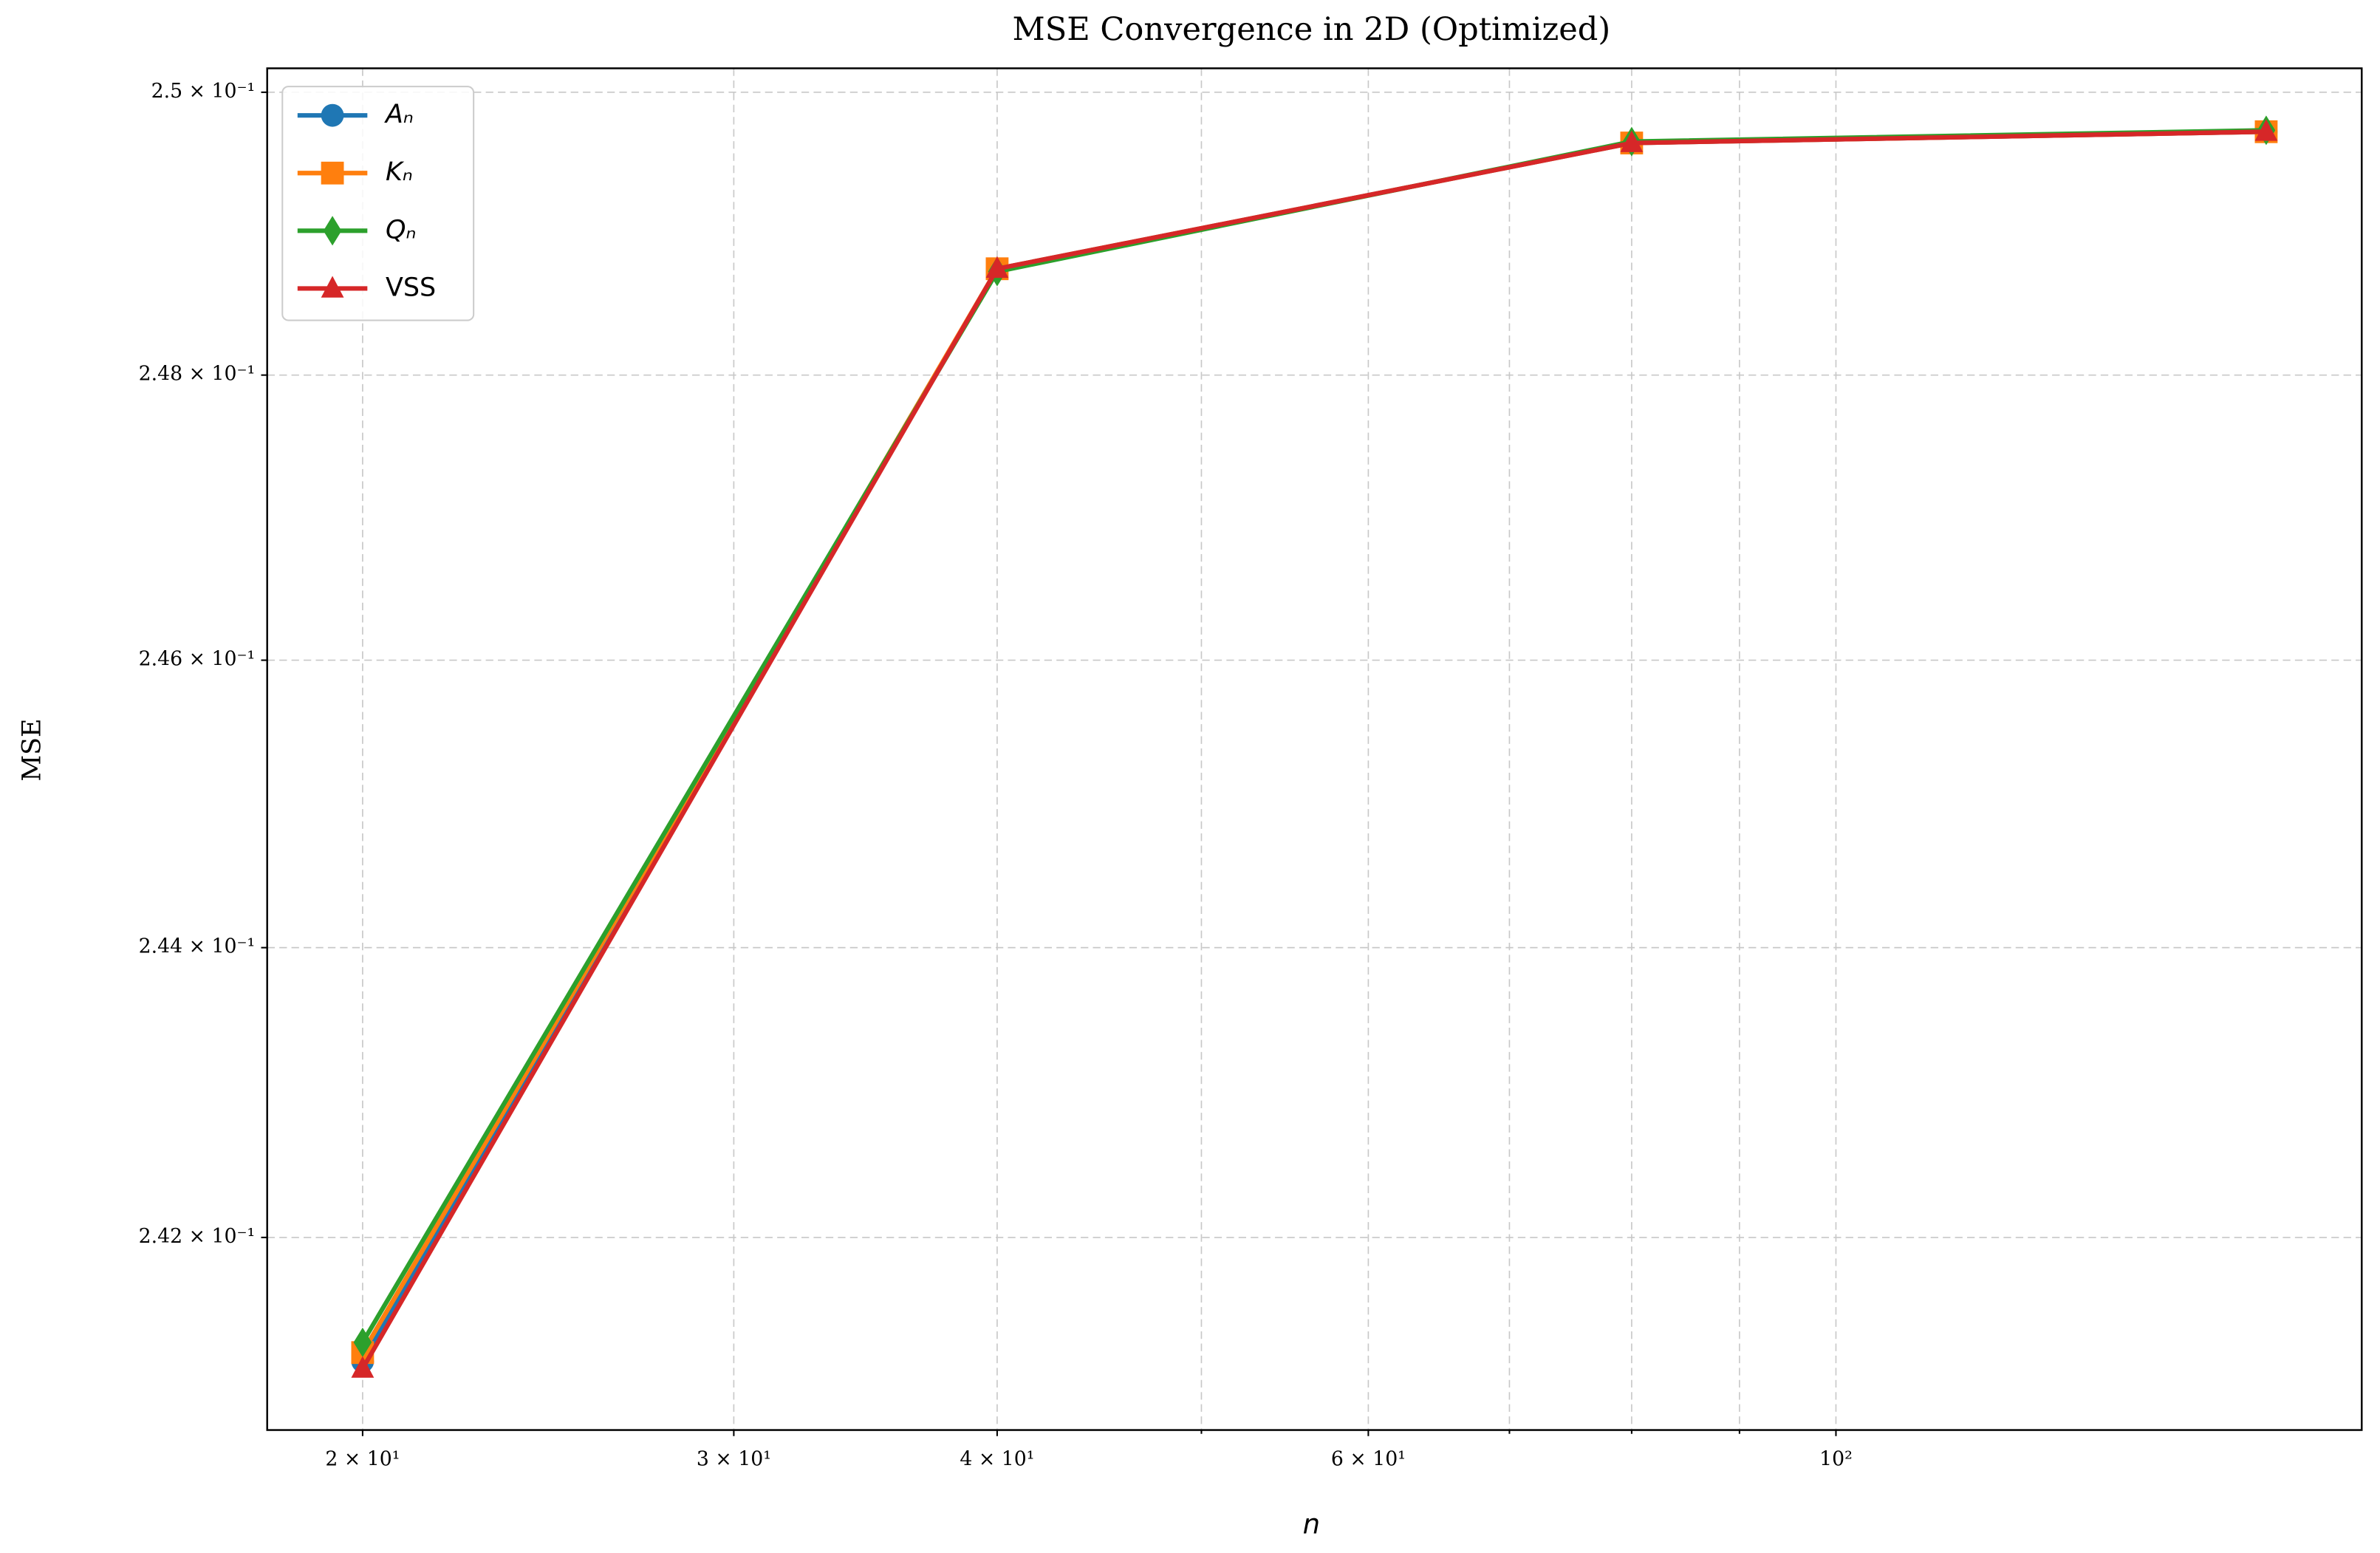 This screenshot has height=1553, width=2380. I want to click on y-tick-label: 2.48 × 10⁻¹, so click(197, 374).